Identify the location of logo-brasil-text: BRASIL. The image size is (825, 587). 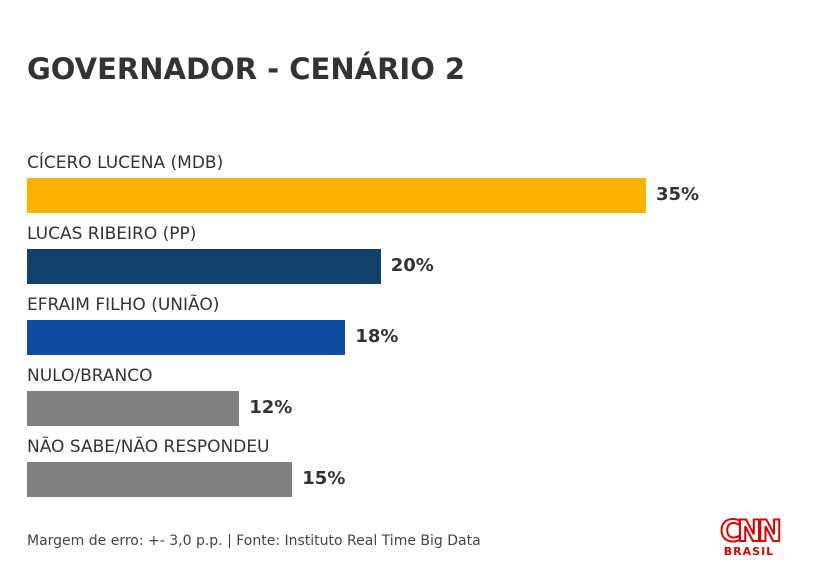
(749, 551).